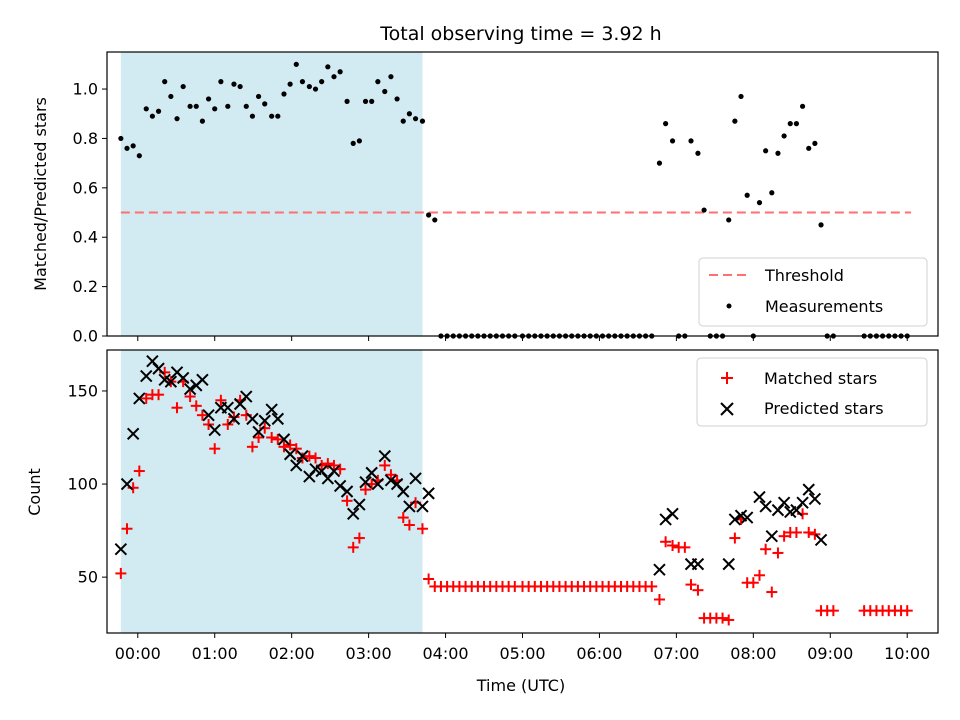  What do you see at coordinates (812, 392) in the screenshot?
I see `bottom-legend: Matched stars Predicted stars` at bounding box center [812, 392].